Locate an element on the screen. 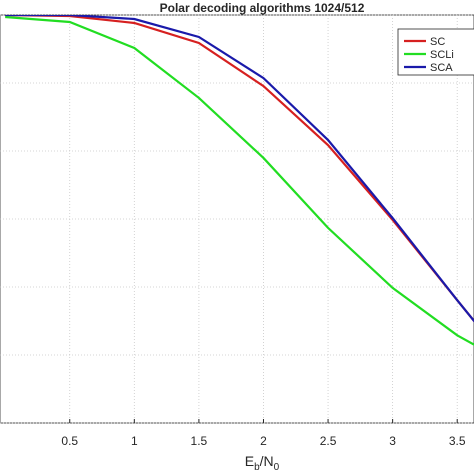  x-label-part: E is located at coordinates (249, 461).